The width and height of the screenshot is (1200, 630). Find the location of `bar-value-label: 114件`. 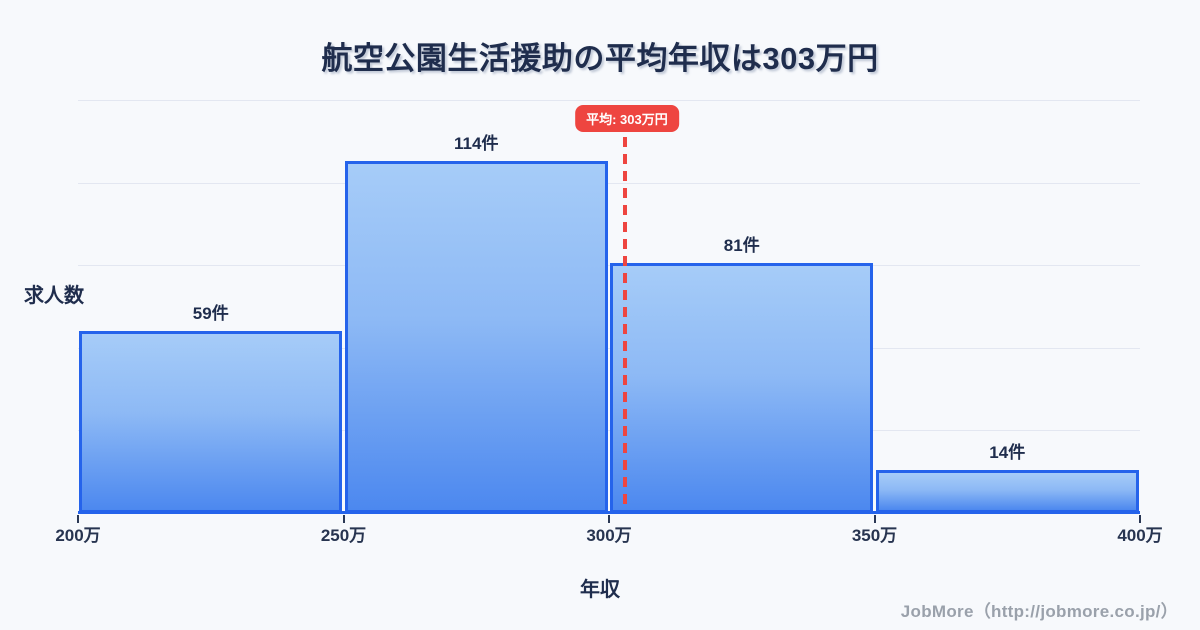

bar-value-label: 114件 is located at coordinates (476, 143).